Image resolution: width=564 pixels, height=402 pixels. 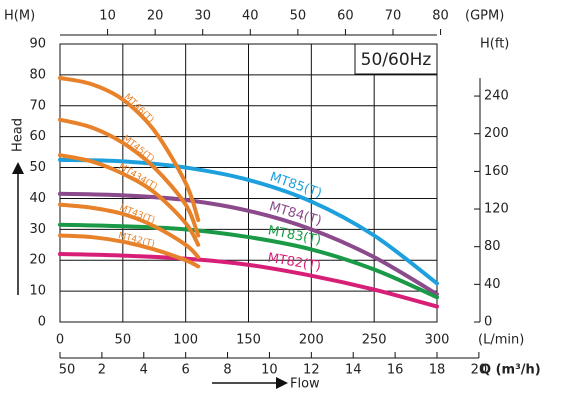 I want to click on y-tick-label: 40, so click(x=37, y=198).